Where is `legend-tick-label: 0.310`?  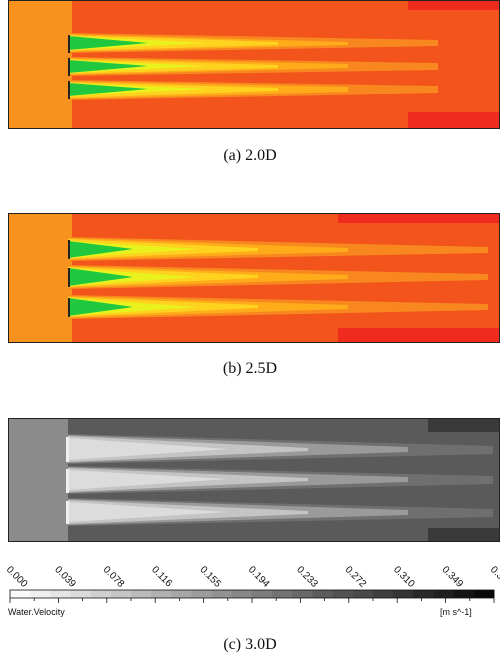 legend-tick-label: 0.310 is located at coordinates (404, 577).